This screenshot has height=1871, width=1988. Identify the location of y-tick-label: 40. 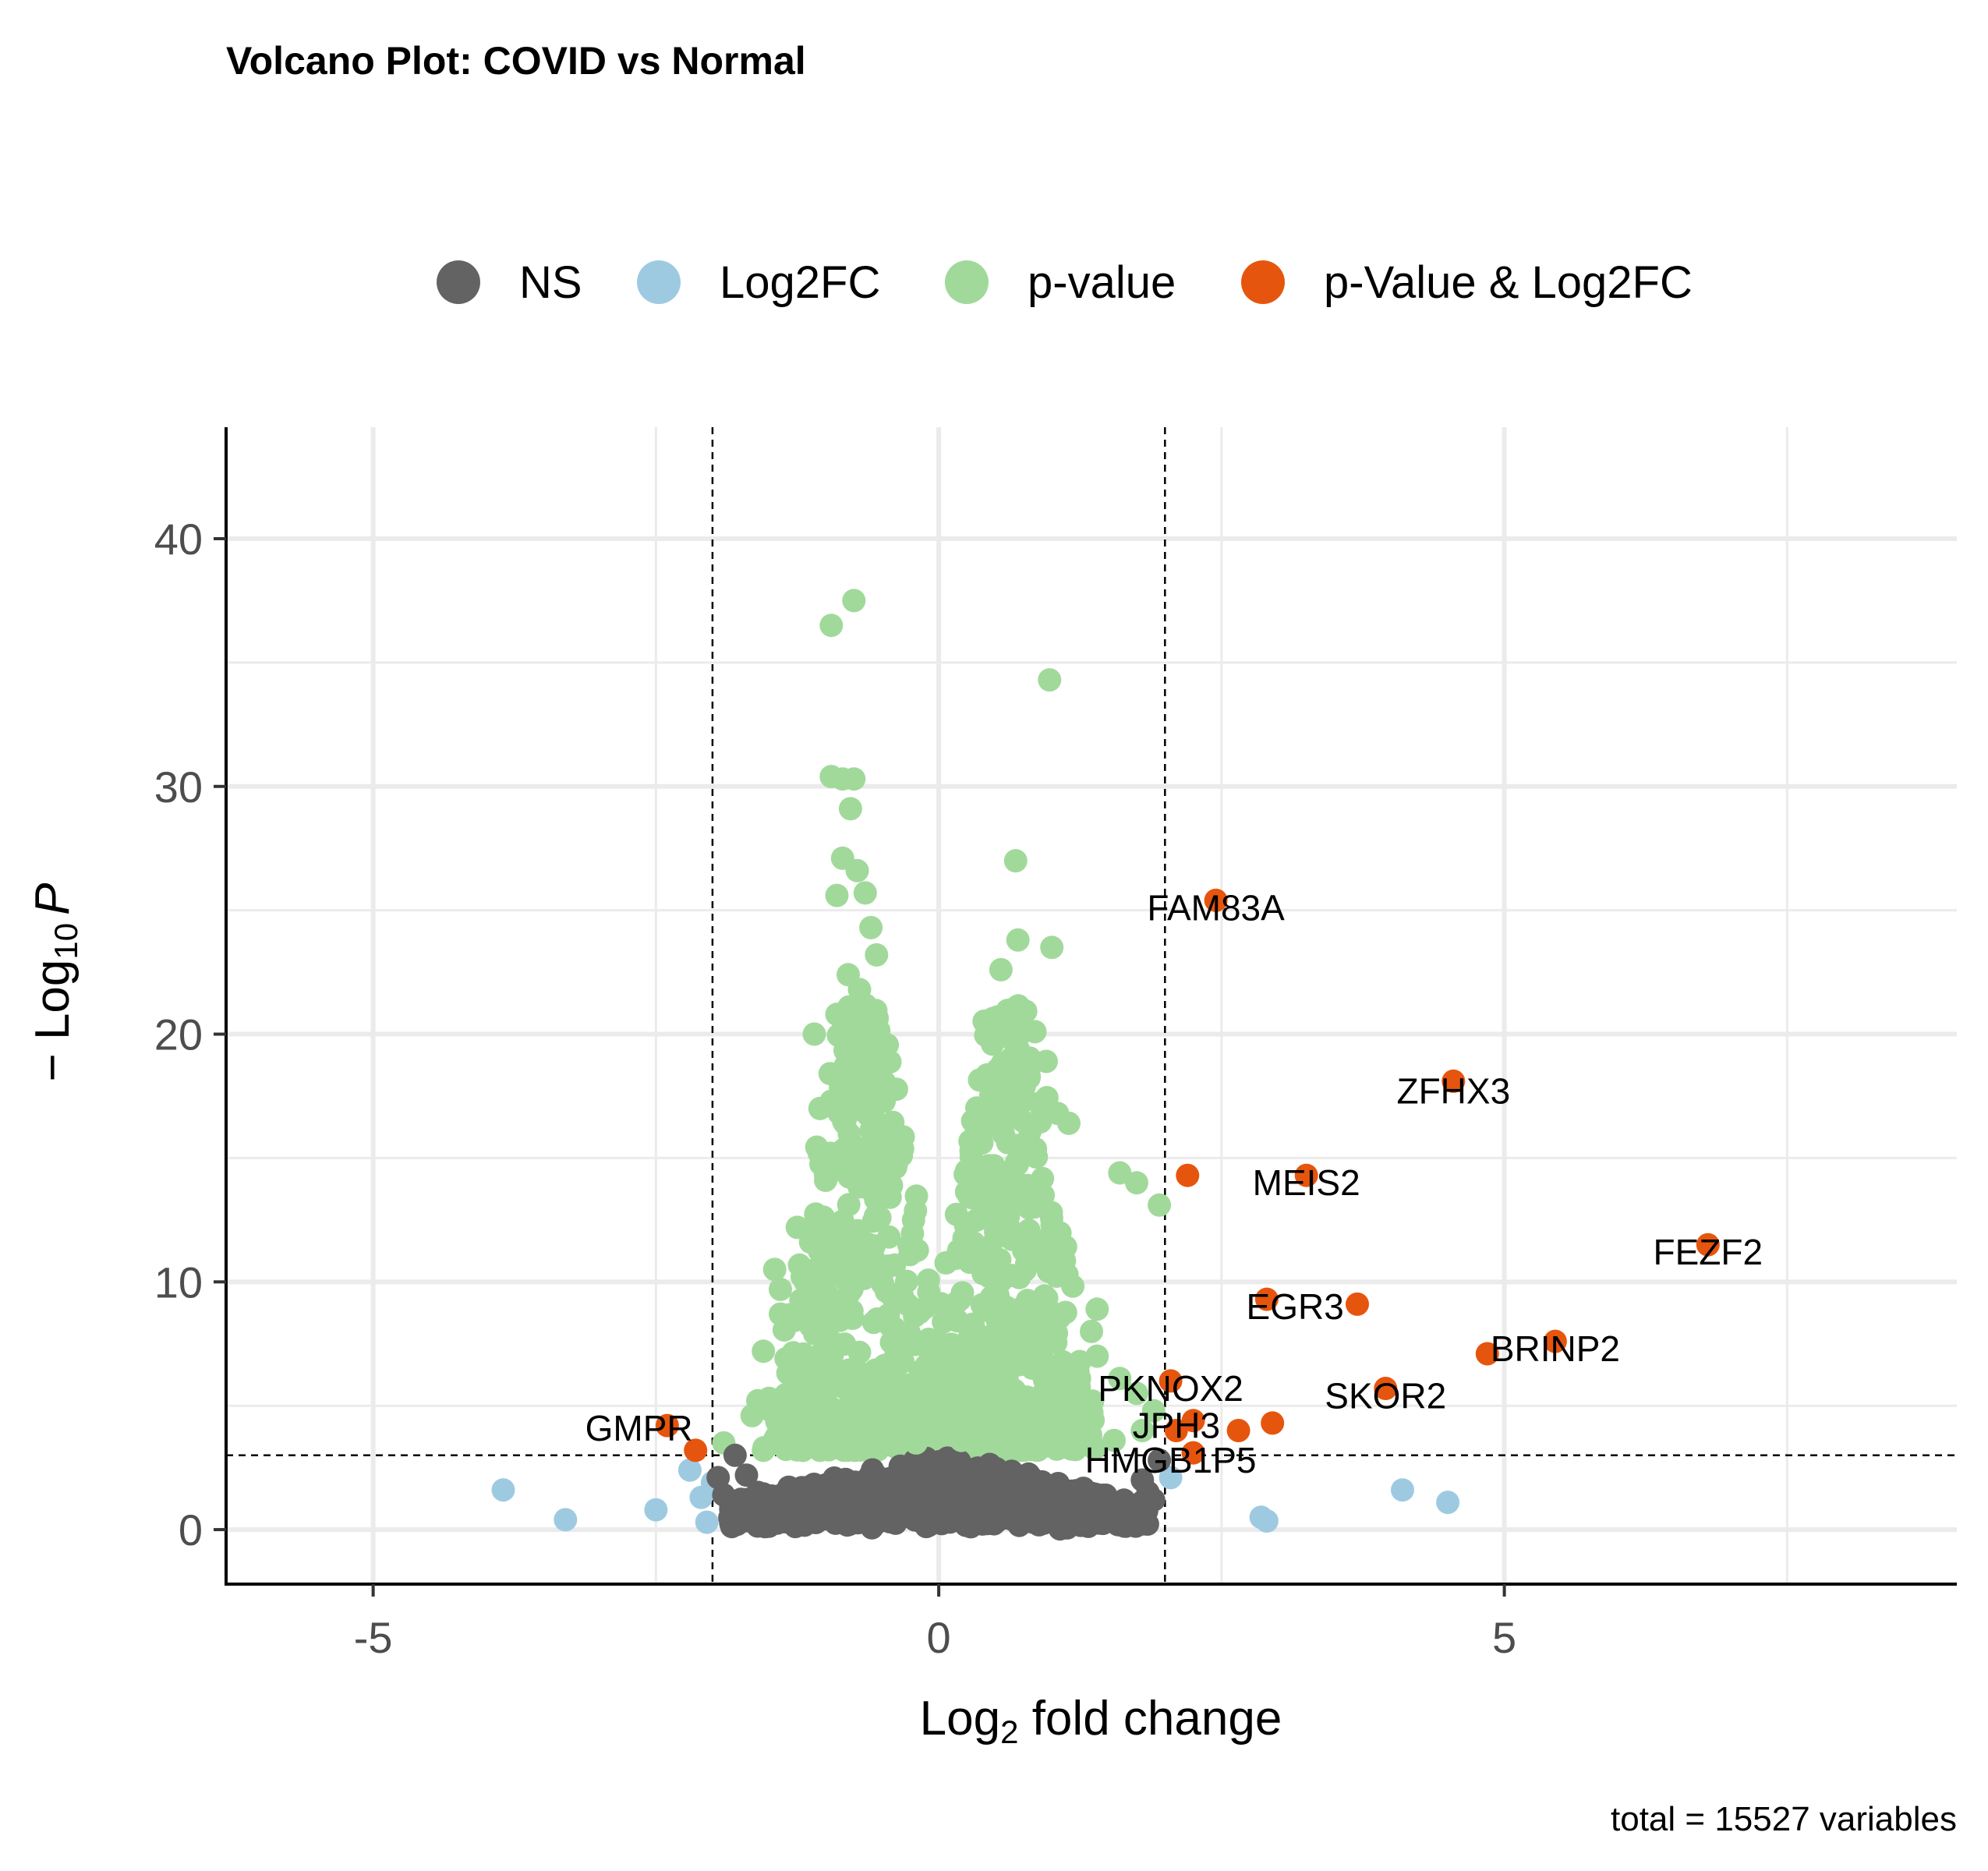
(178, 539).